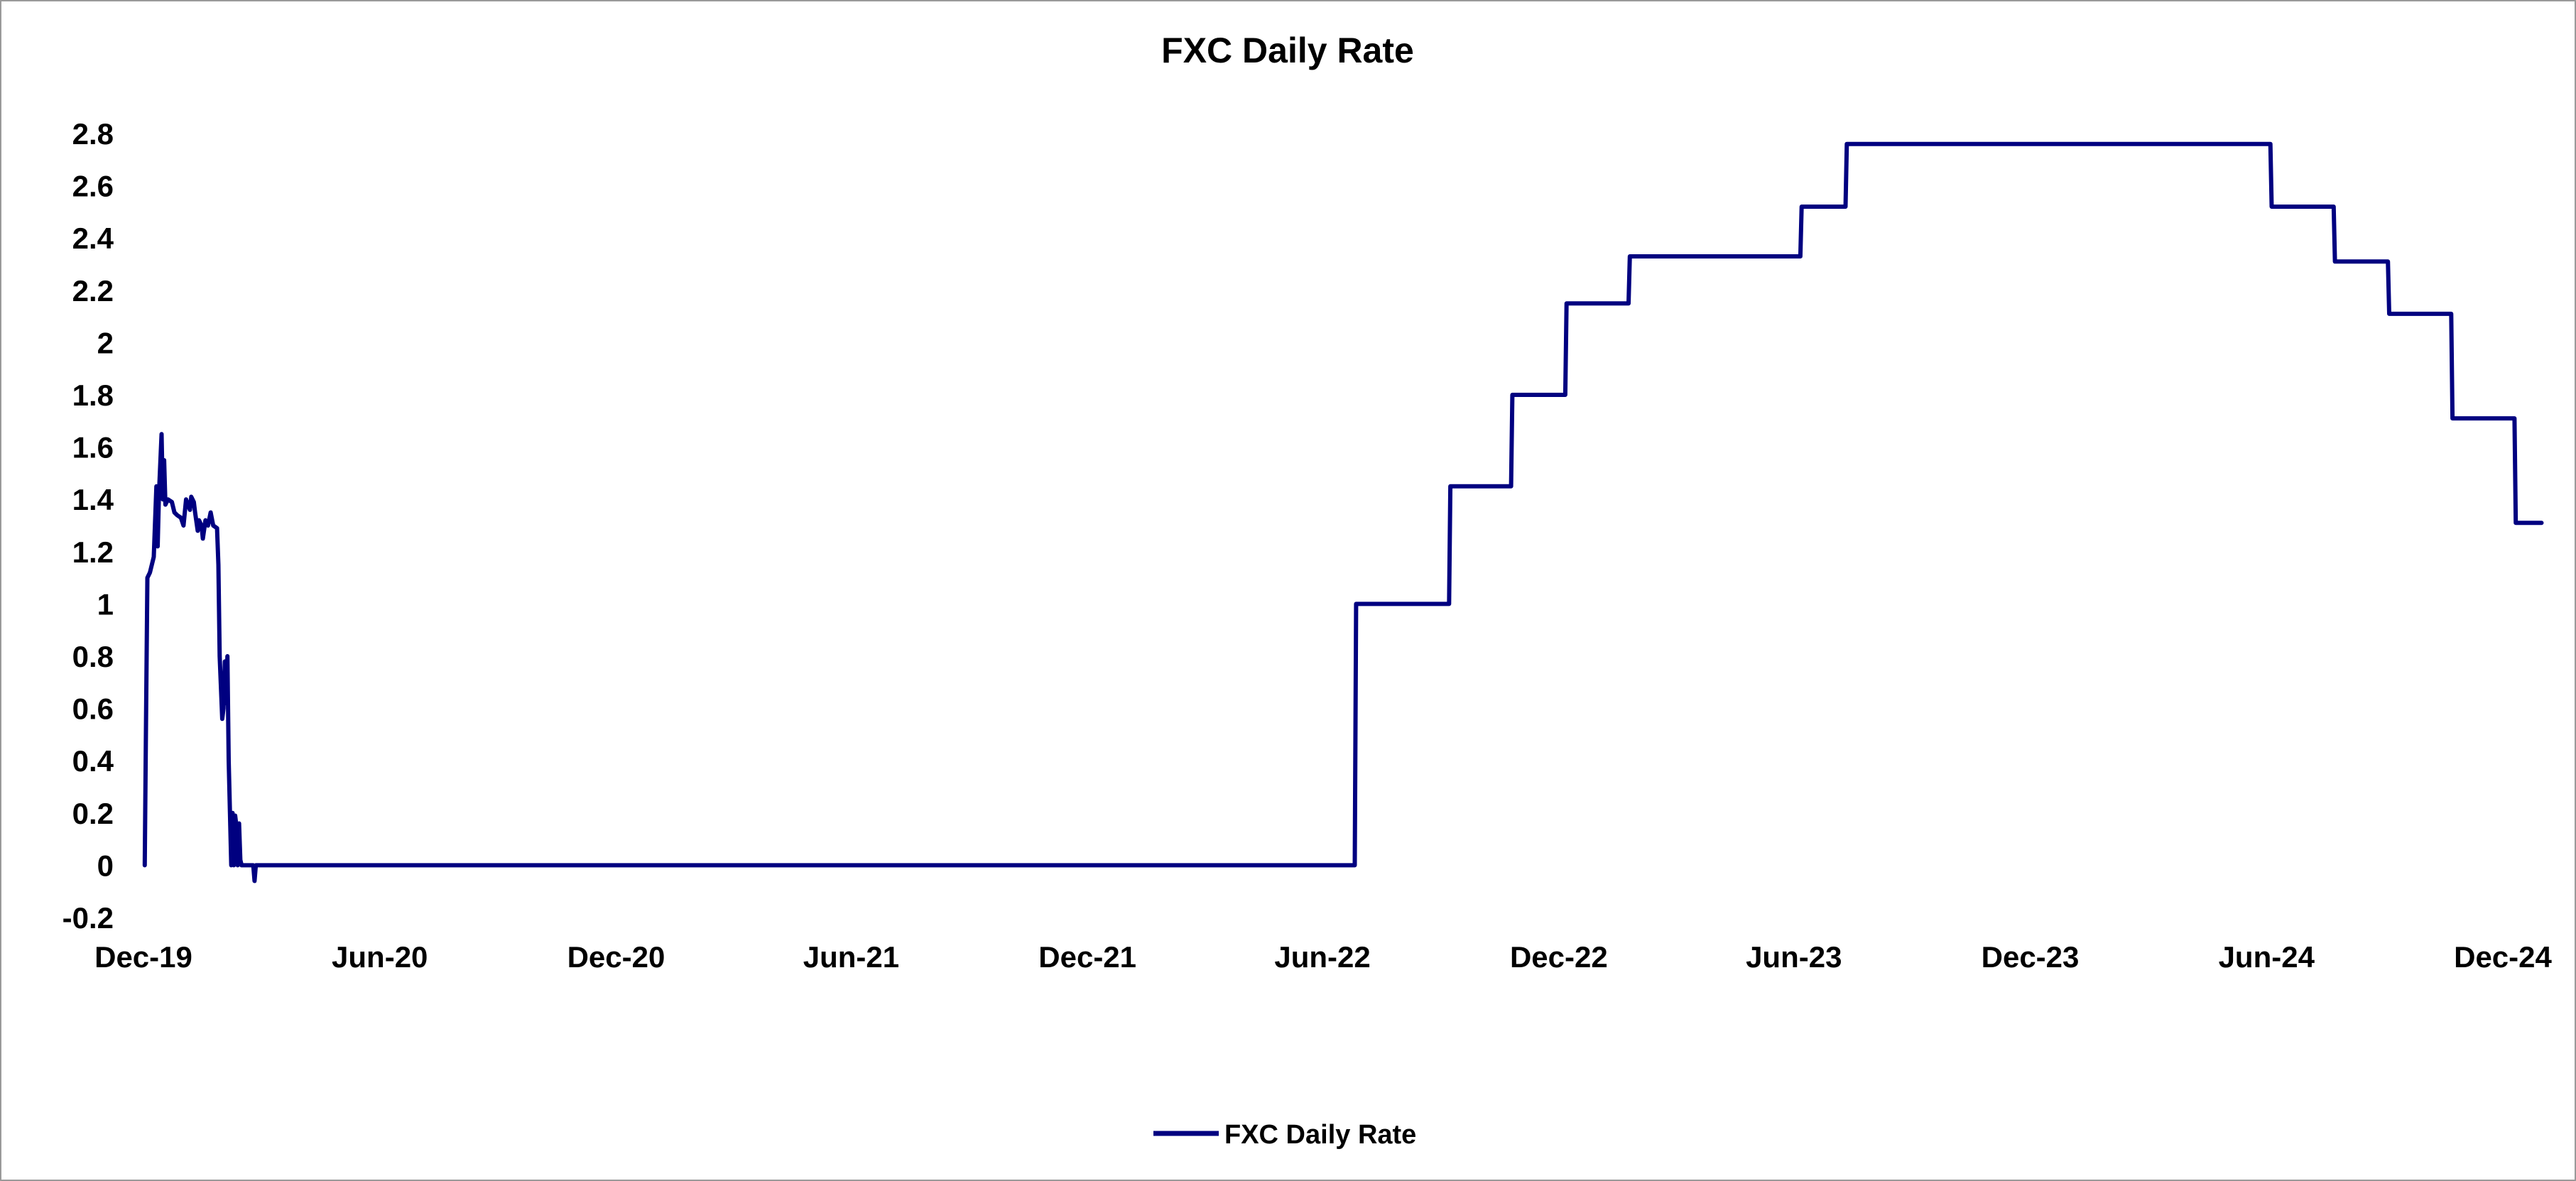 The height and width of the screenshot is (1181, 2576). Describe the element at coordinates (93, 813) in the screenshot. I see `y-tick-label: 0.2` at that location.